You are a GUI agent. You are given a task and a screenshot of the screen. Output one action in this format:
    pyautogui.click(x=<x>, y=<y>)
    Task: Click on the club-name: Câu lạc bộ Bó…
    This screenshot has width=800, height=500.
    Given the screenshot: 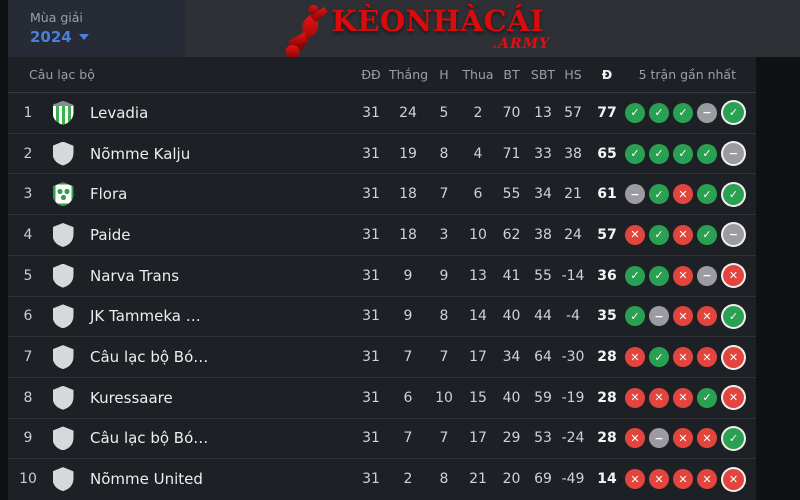 What is the action you would take?
    pyautogui.click(x=149, y=357)
    